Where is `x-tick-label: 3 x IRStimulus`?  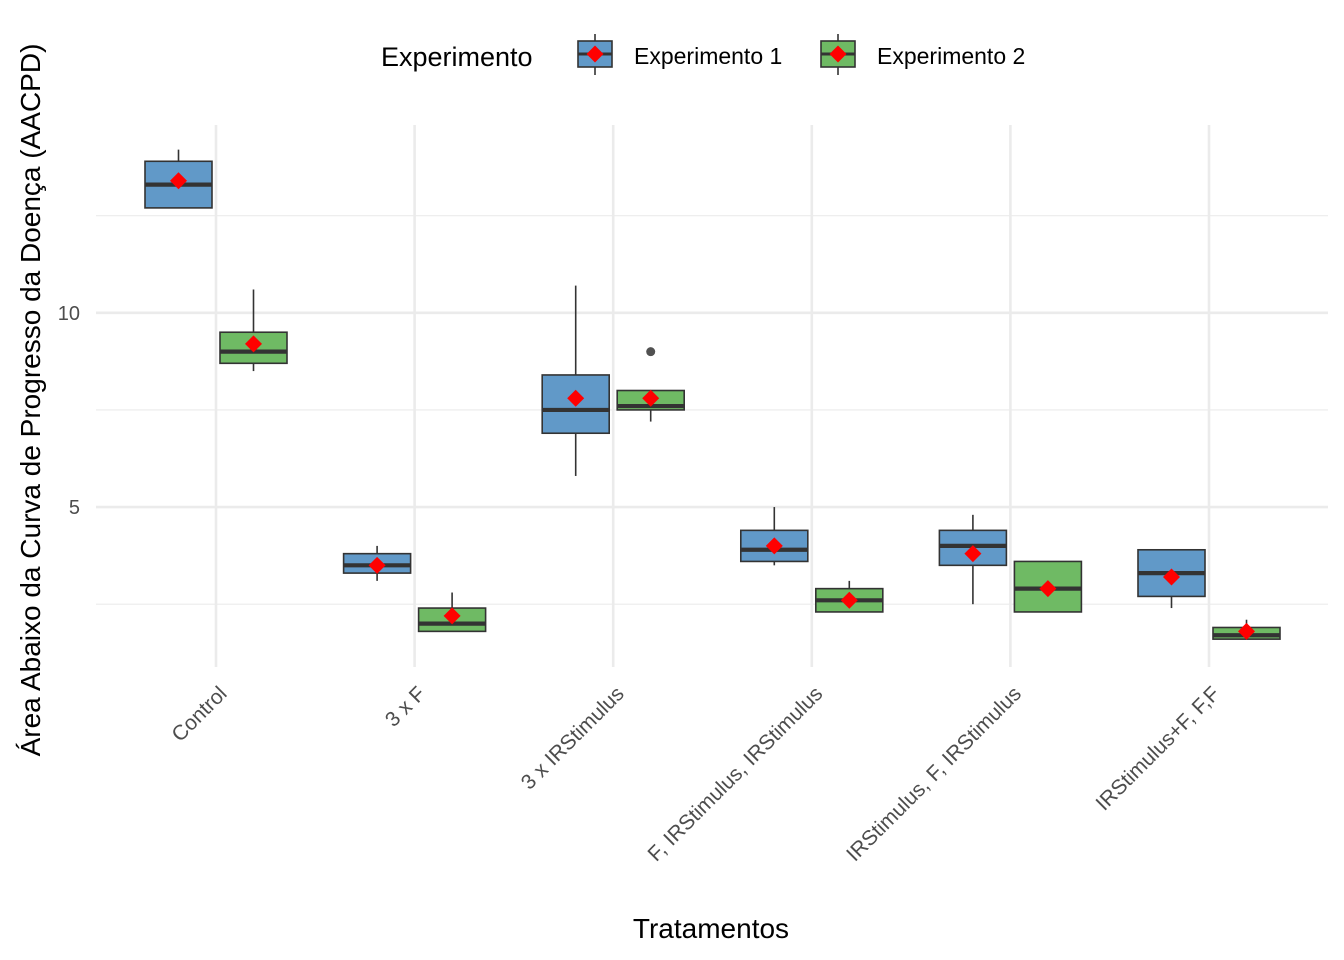 x-tick-label: 3 x IRStimulus is located at coordinates (573, 738).